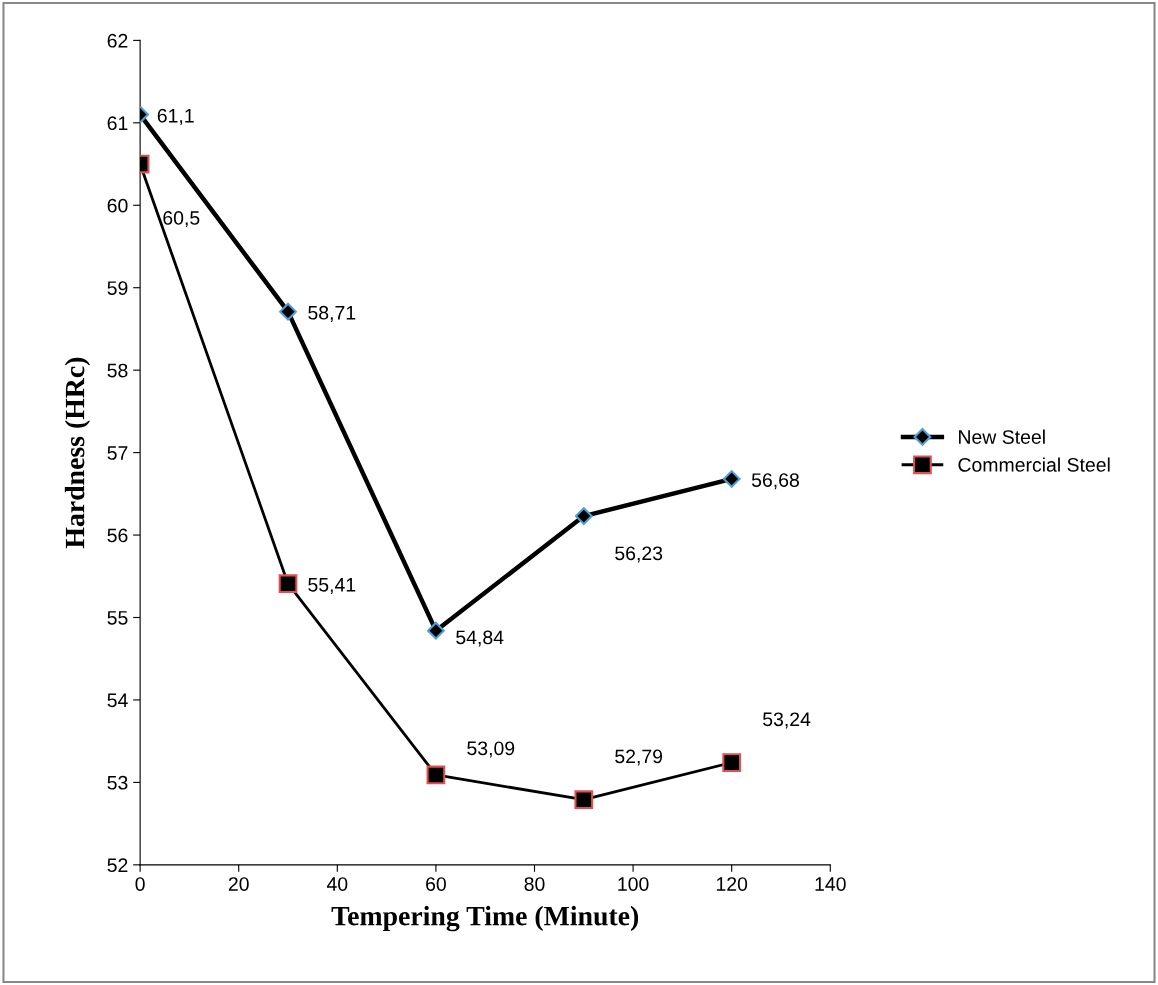 The image size is (1158, 985). I want to click on data-label: 61,1, so click(175, 116).